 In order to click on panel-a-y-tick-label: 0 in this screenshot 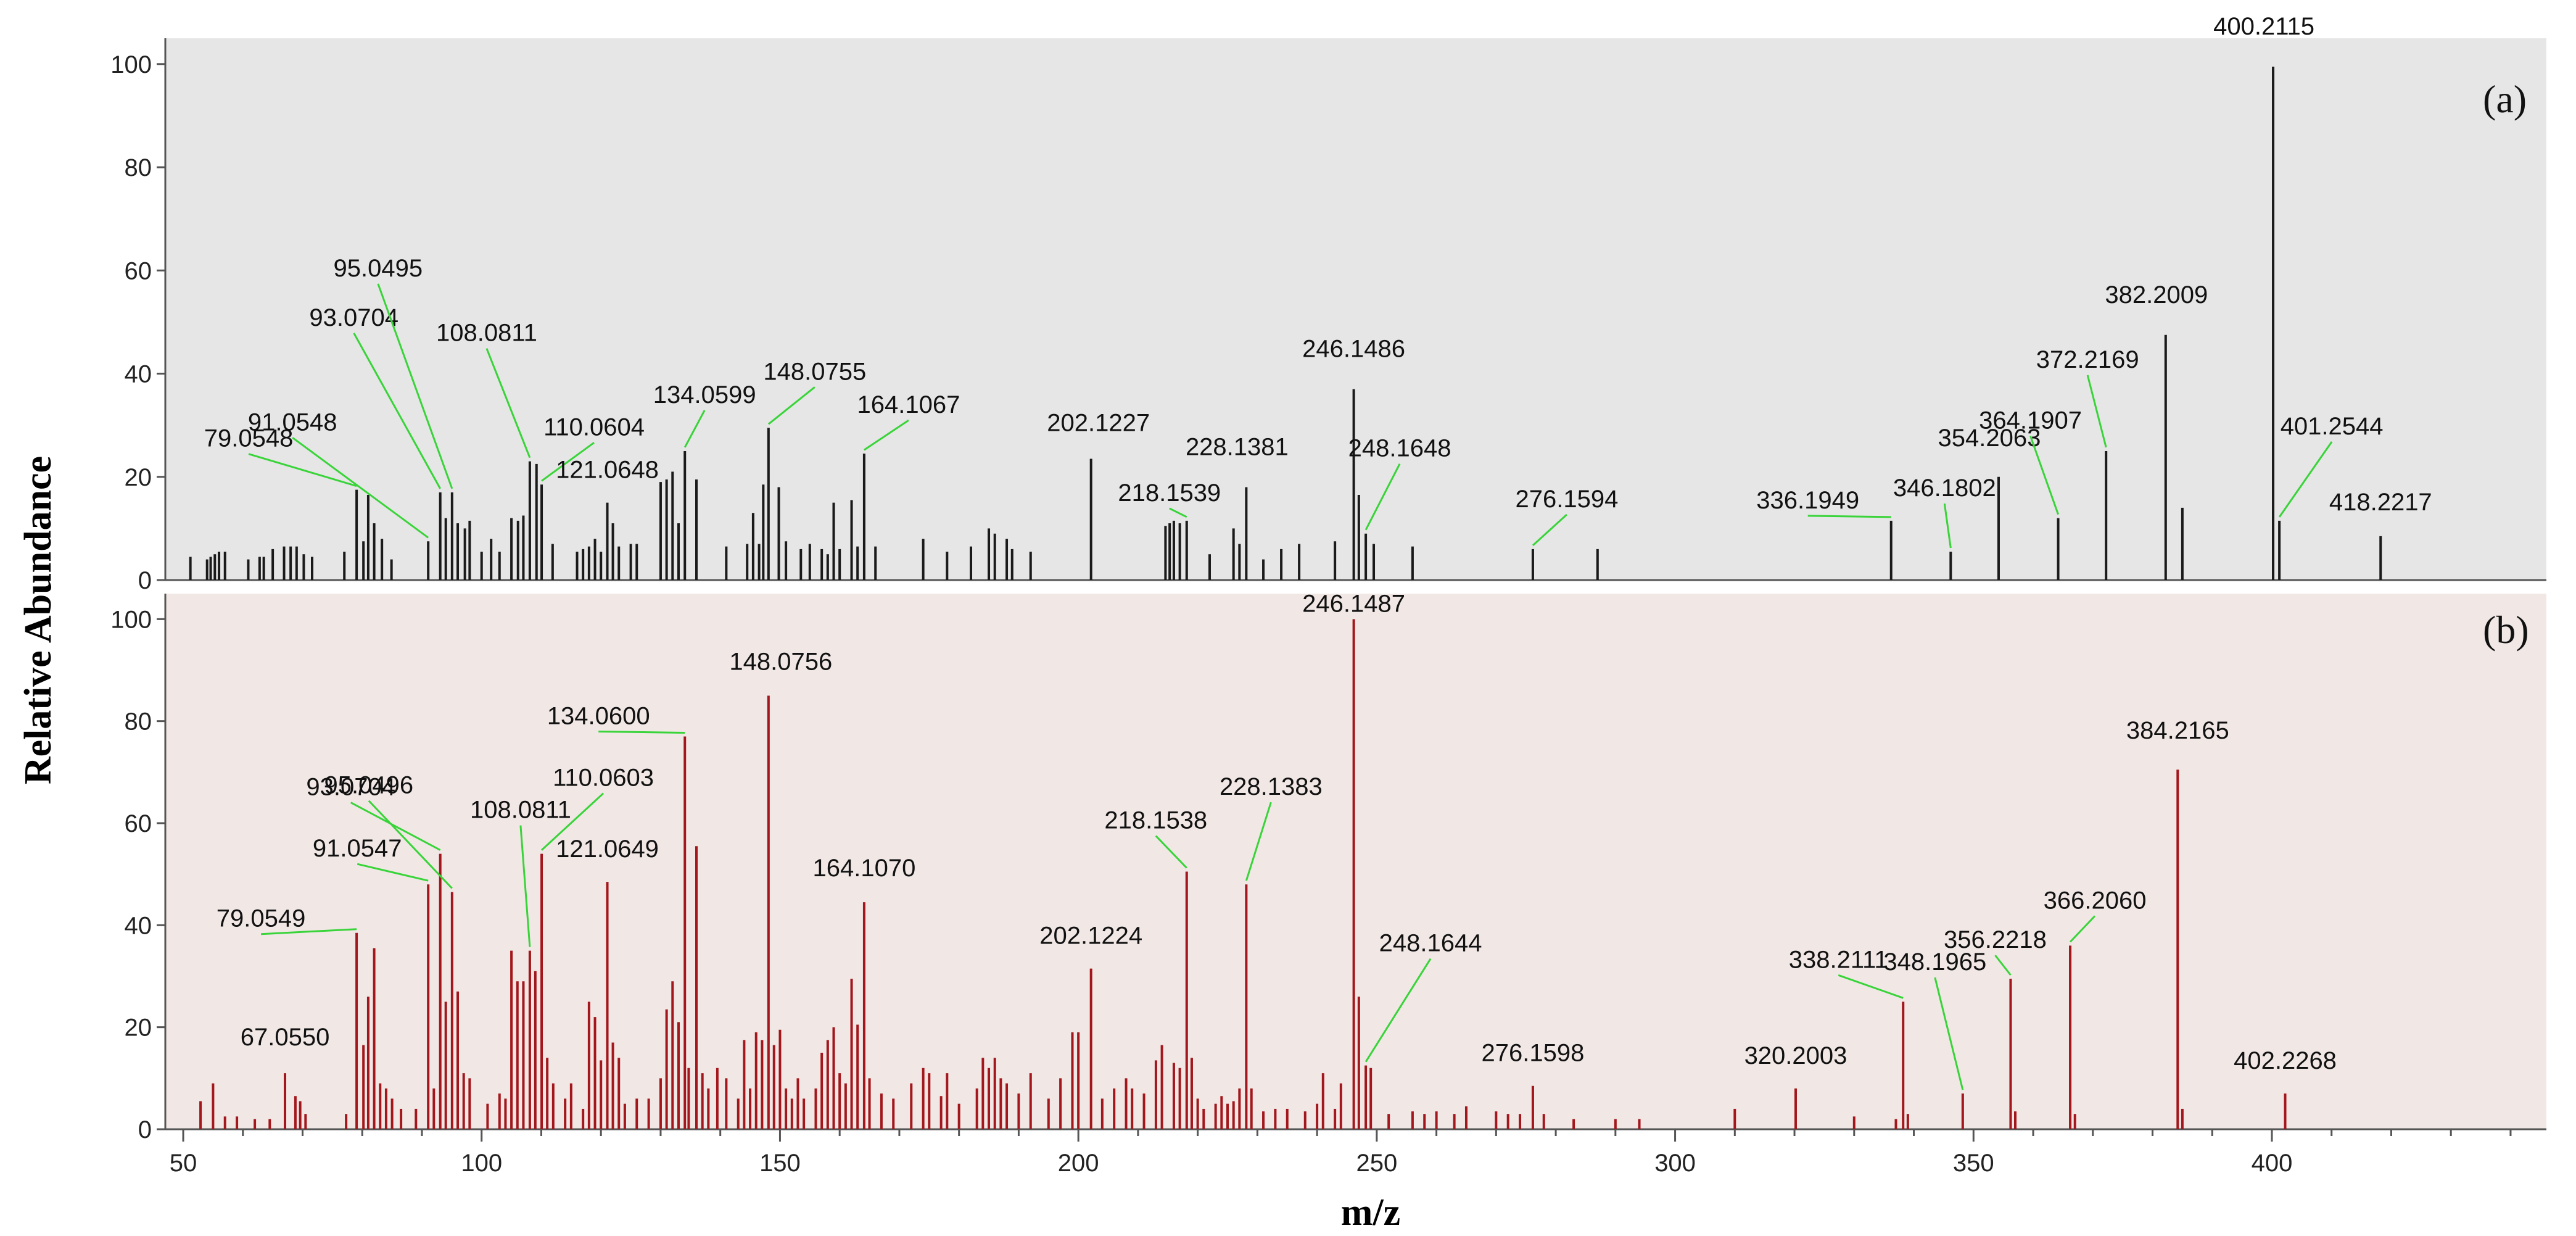, I will do `click(145, 580)`.